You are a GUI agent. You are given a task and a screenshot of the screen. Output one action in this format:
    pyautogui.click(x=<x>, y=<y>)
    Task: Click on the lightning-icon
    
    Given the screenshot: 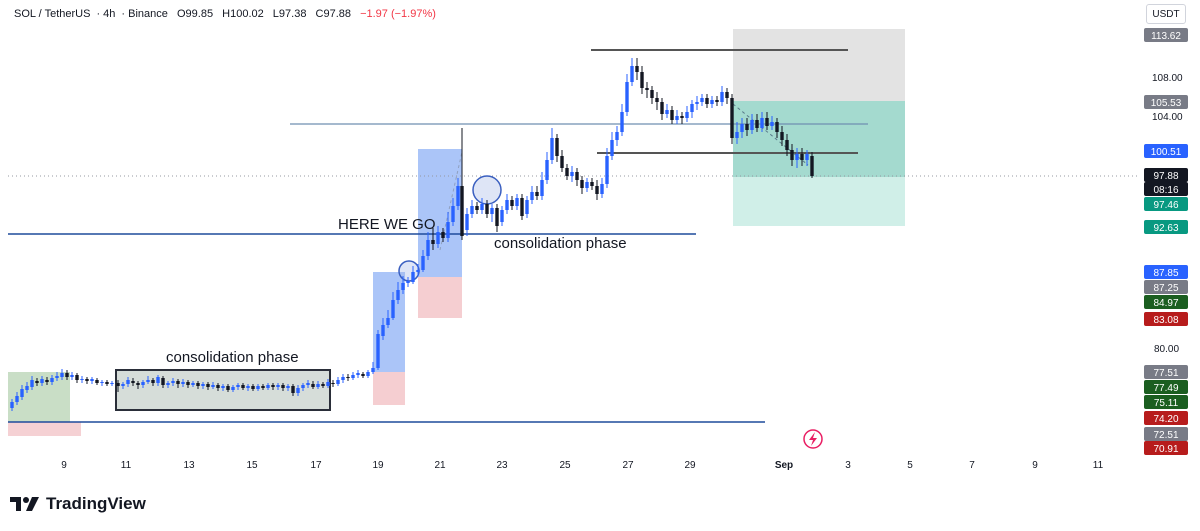 What is the action you would take?
    pyautogui.click(x=813, y=439)
    